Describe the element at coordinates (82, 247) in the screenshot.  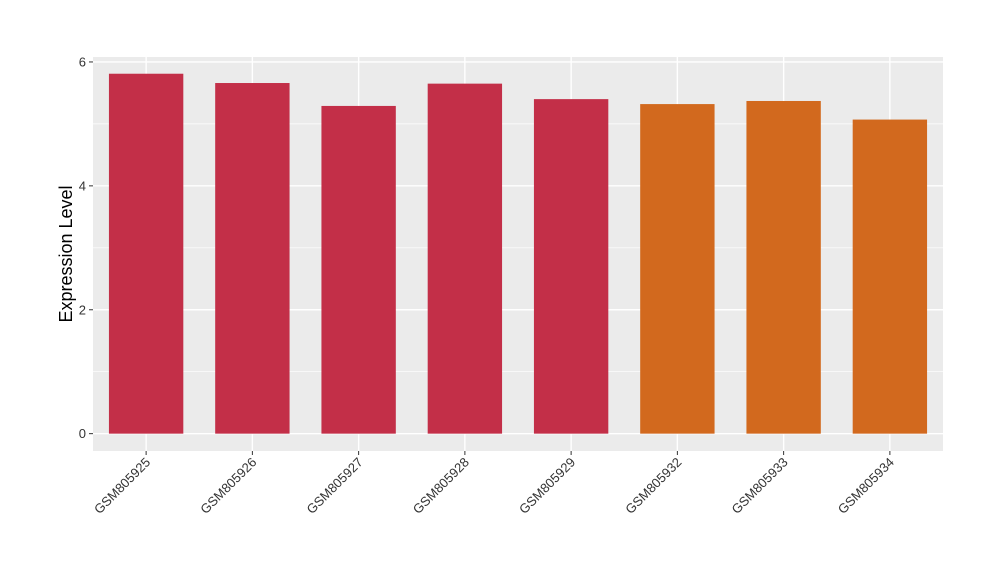
I see `y-axis-tick-labels: 0 2 4 6` at that location.